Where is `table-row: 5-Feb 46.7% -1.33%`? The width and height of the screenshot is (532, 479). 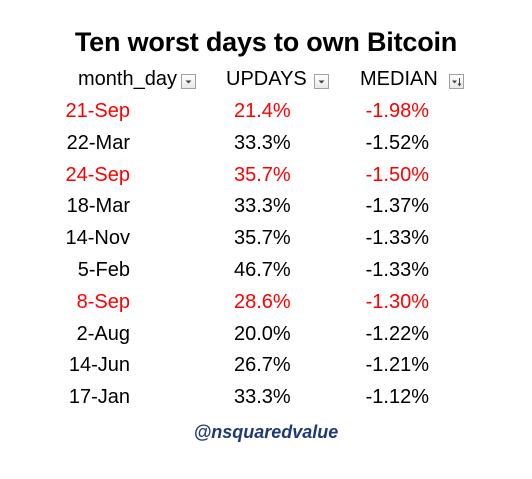
table-row: 5-Feb 46.7% -1.33% is located at coordinates (266, 270).